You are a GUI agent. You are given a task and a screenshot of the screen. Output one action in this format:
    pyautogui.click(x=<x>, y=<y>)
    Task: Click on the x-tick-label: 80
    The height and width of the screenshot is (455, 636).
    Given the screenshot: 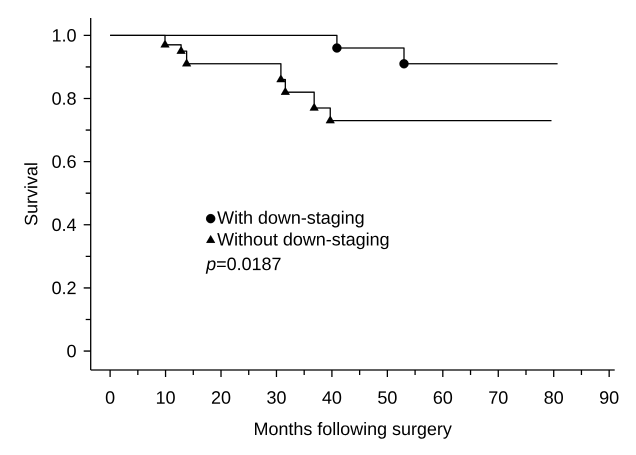 What is the action you would take?
    pyautogui.click(x=553, y=397)
    